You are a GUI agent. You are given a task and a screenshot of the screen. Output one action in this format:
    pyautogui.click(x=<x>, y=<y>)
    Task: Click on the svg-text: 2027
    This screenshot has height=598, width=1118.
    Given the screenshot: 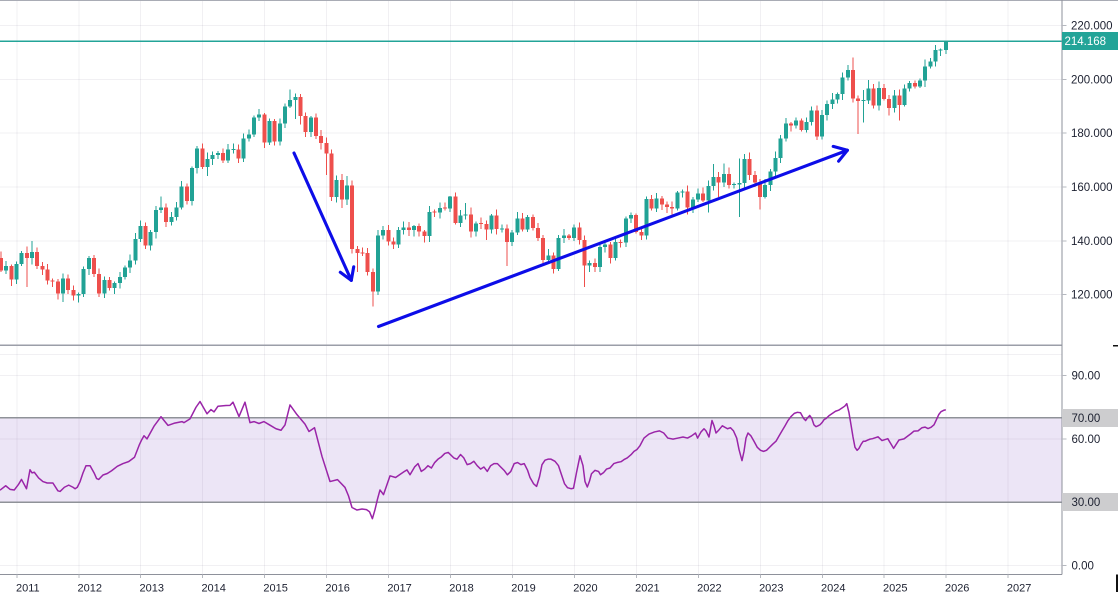 What is the action you would take?
    pyautogui.click(x=1019, y=589)
    